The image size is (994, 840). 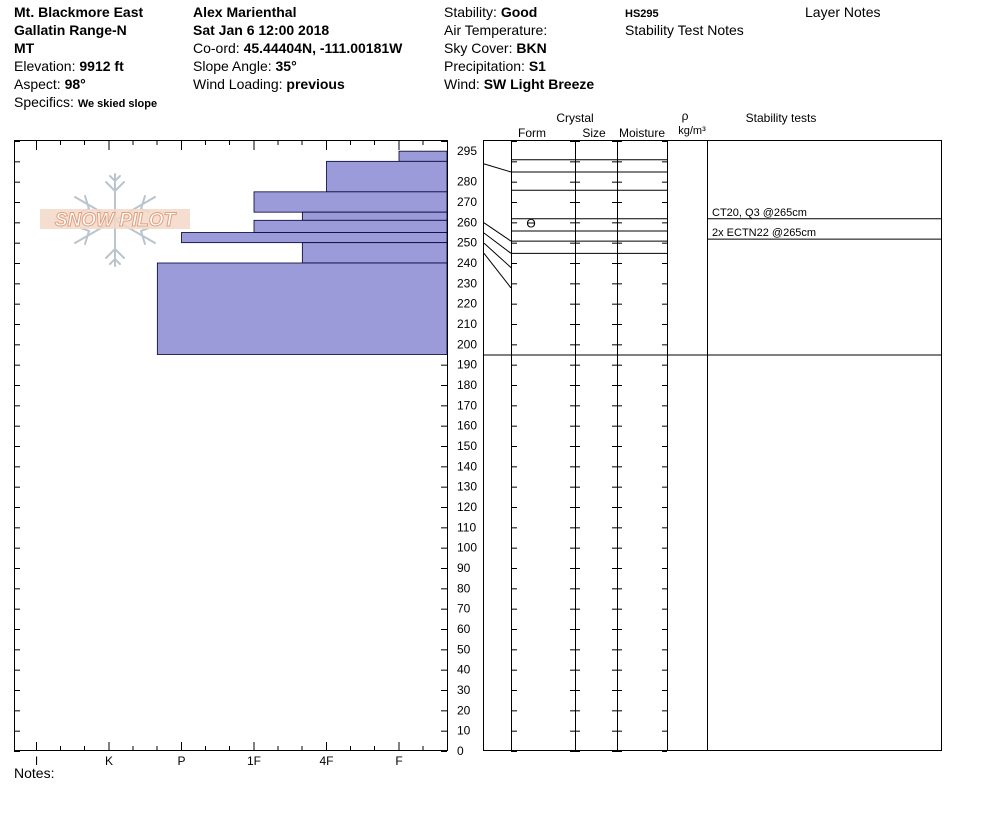 I want to click on hardness-label: P, so click(x=181, y=761).